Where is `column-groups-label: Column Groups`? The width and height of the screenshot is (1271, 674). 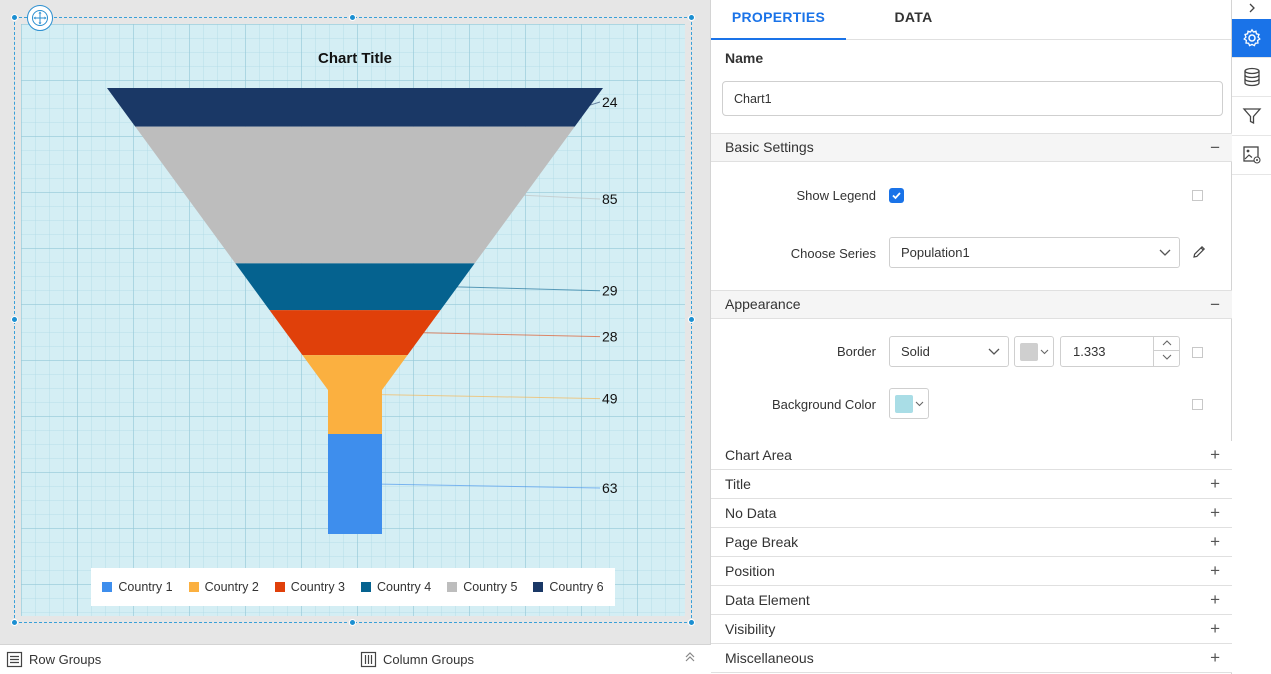 column-groups-label: Column Groups is located at coordinates (429, 659).